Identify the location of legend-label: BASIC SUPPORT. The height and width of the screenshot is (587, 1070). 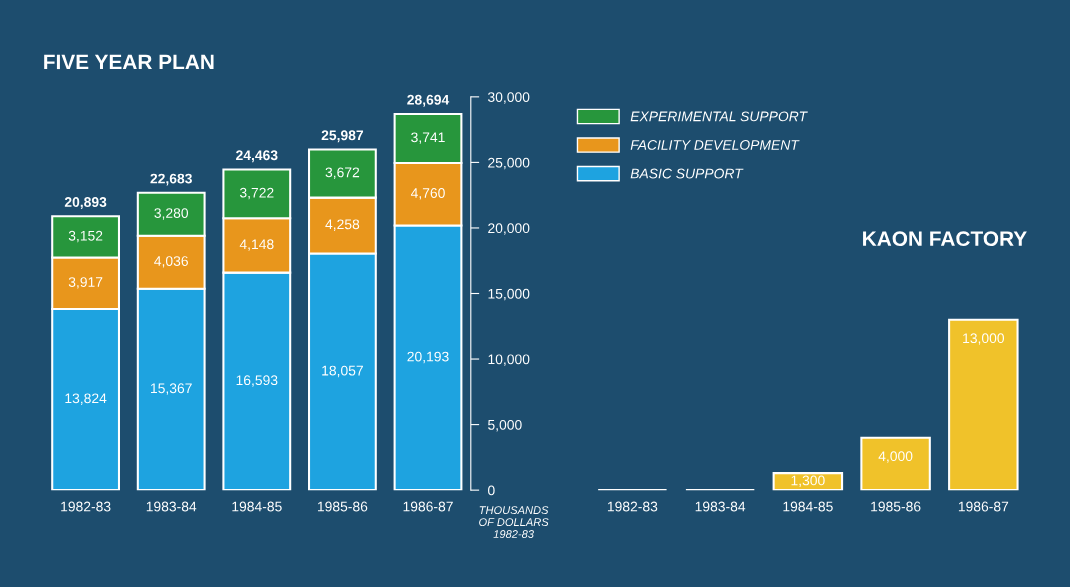
(687, 173).